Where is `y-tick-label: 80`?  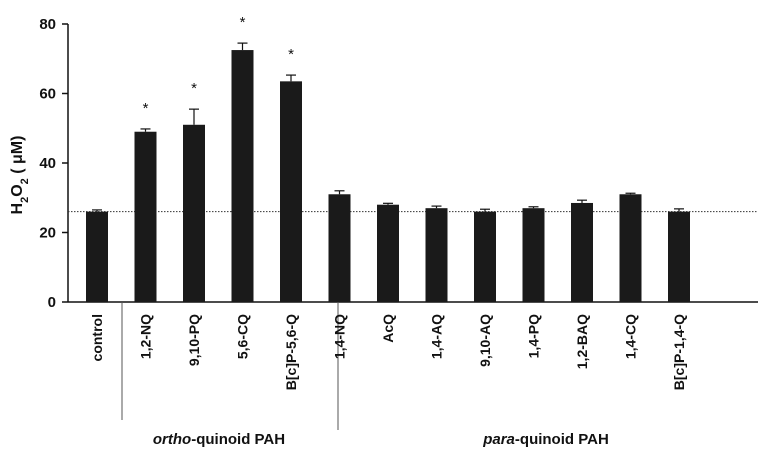 y-tick-label: 80 is located at coordinates (47, 24).